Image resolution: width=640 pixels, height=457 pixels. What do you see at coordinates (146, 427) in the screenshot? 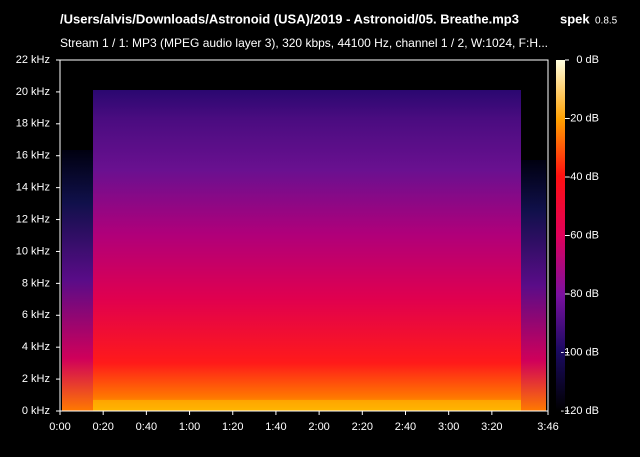
I see `x-tick-label: 0:40` at bounding box center [146, 427].